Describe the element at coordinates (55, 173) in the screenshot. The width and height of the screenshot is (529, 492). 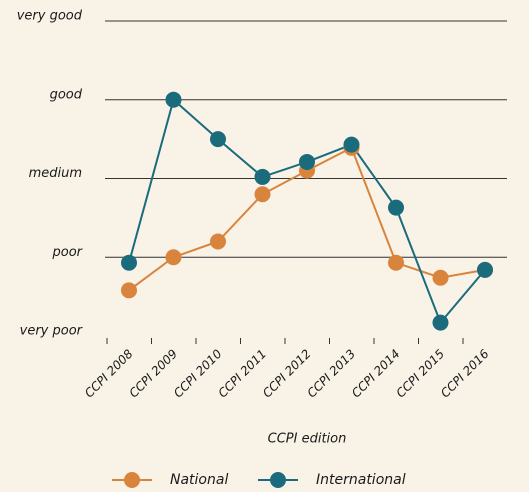
I see `y-tick-label: medium` at that location.